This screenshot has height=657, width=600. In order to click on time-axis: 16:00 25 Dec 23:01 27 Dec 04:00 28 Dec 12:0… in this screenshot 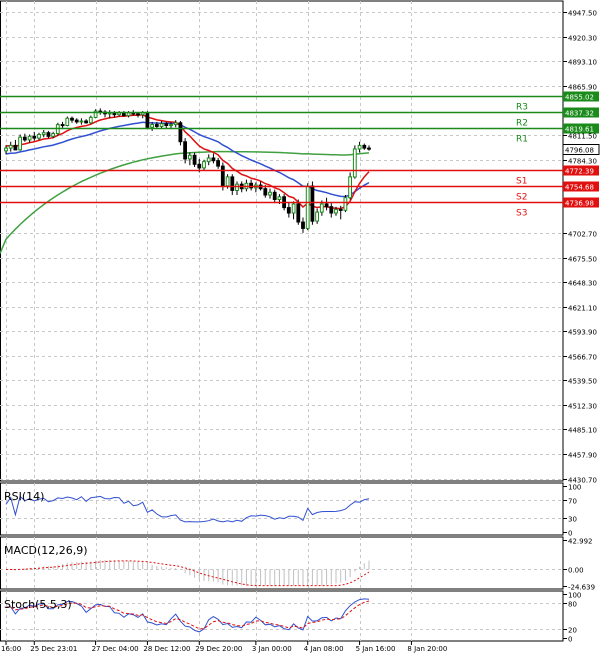, I will do `click(224, 647)`.